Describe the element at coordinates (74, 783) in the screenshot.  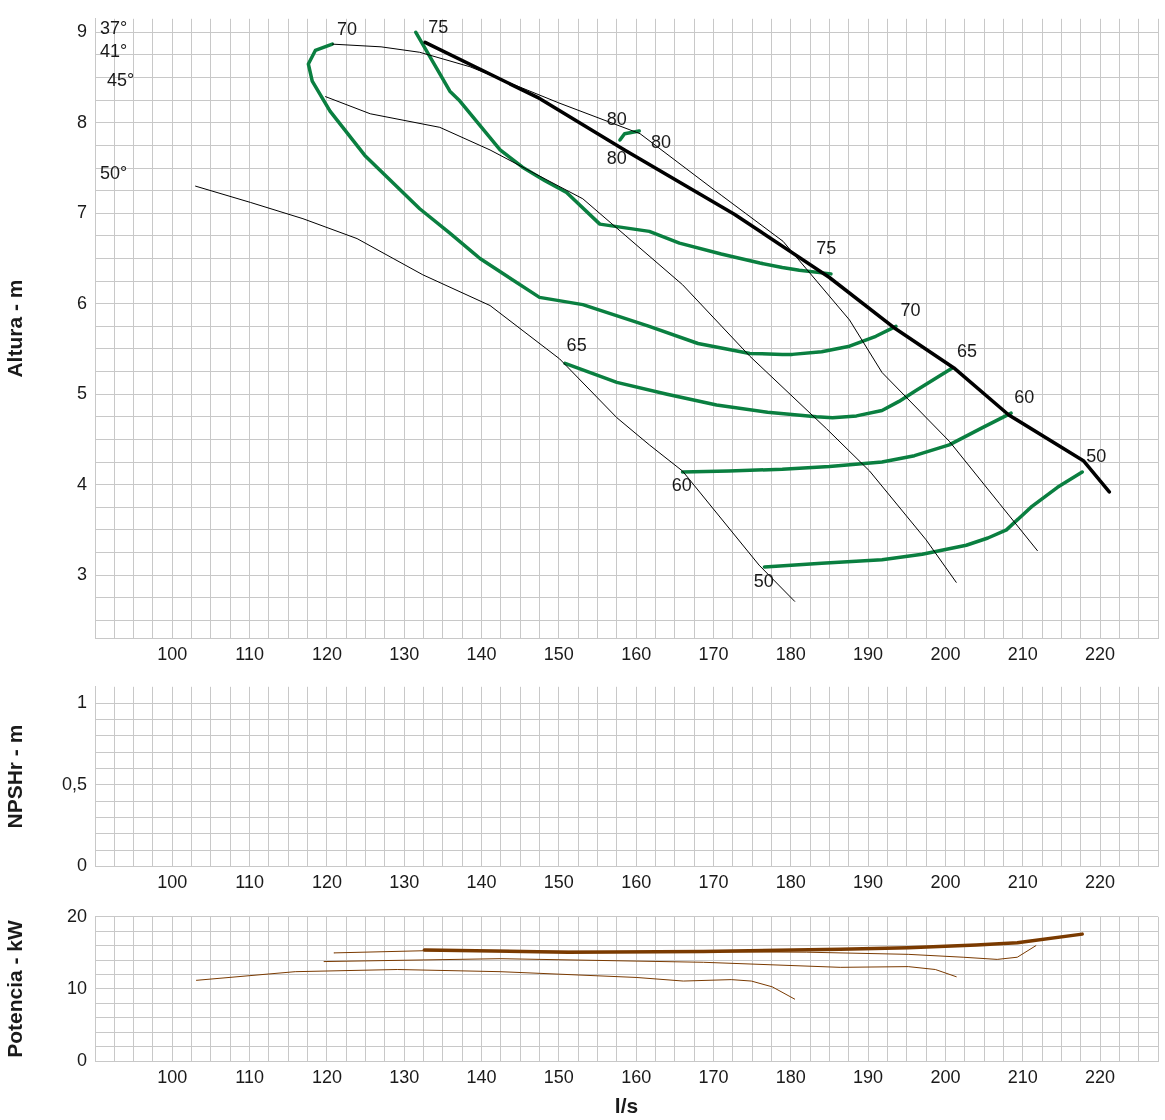
I see `y-tick-label: 0,5` at that location.